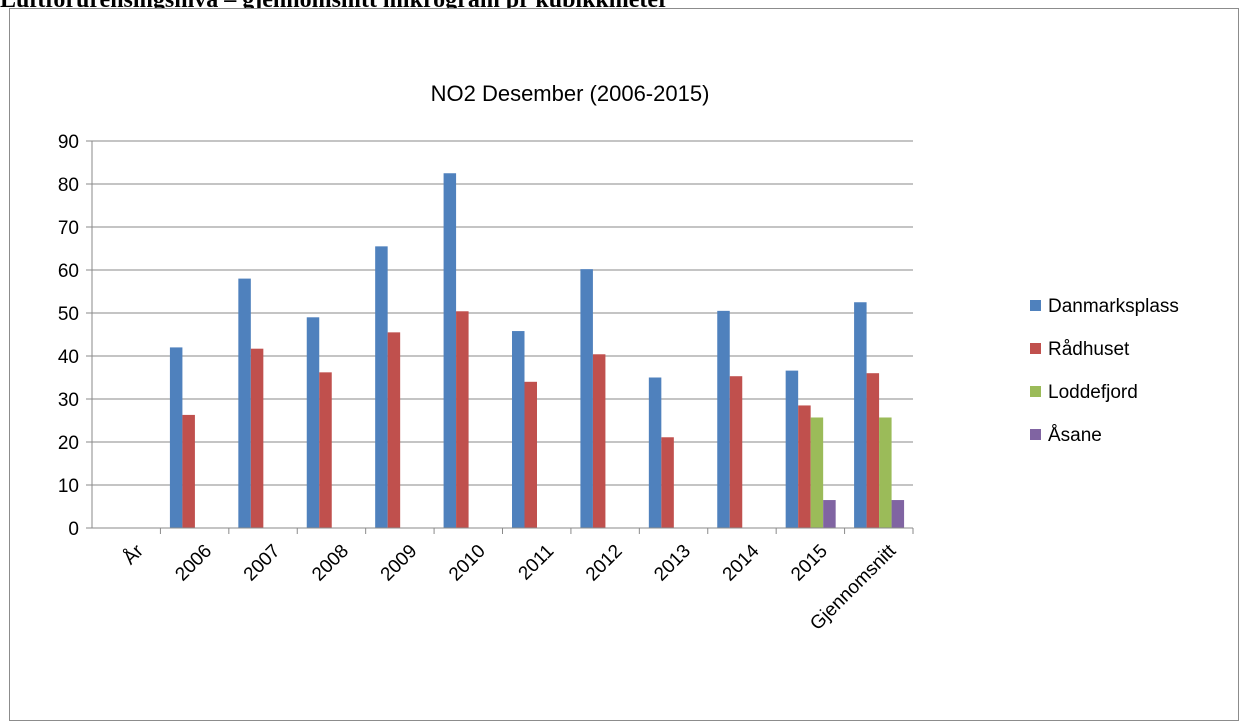  I want to click on bar-rådhuset-2015, so click(804, 466).